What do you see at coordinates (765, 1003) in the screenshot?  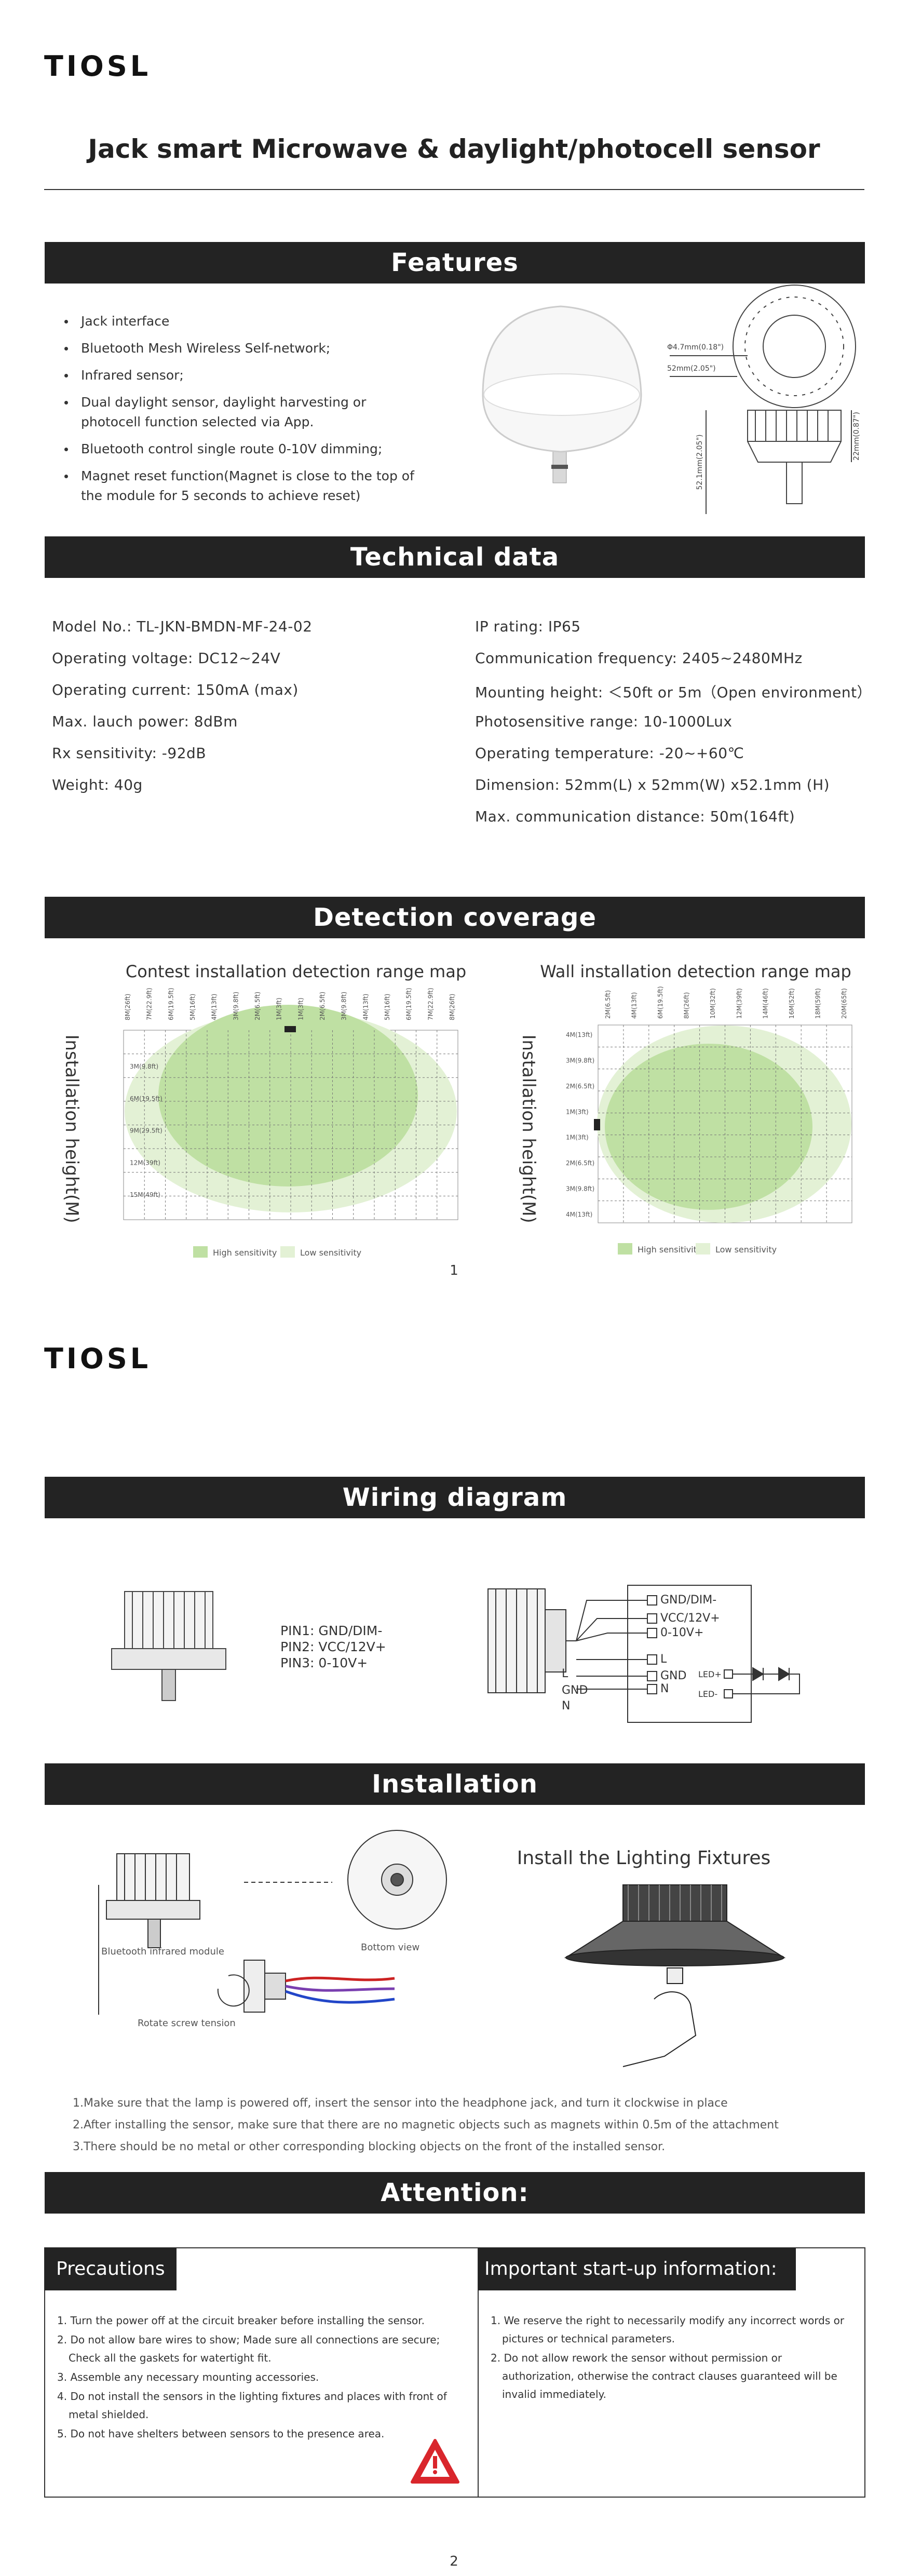 I see `top-tick-label: 14M(46ft)` at bounding box center [765, 1003].